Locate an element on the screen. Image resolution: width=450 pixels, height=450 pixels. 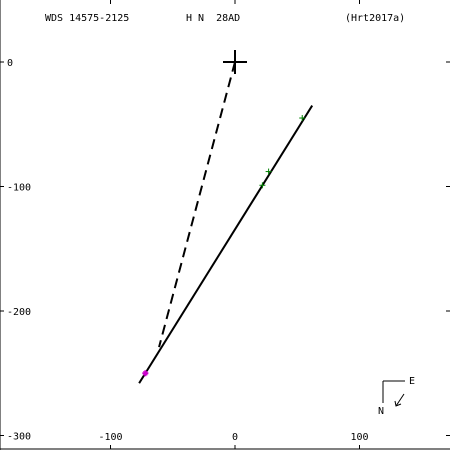
compass-north-label: N is located at coordinates (381, 411).